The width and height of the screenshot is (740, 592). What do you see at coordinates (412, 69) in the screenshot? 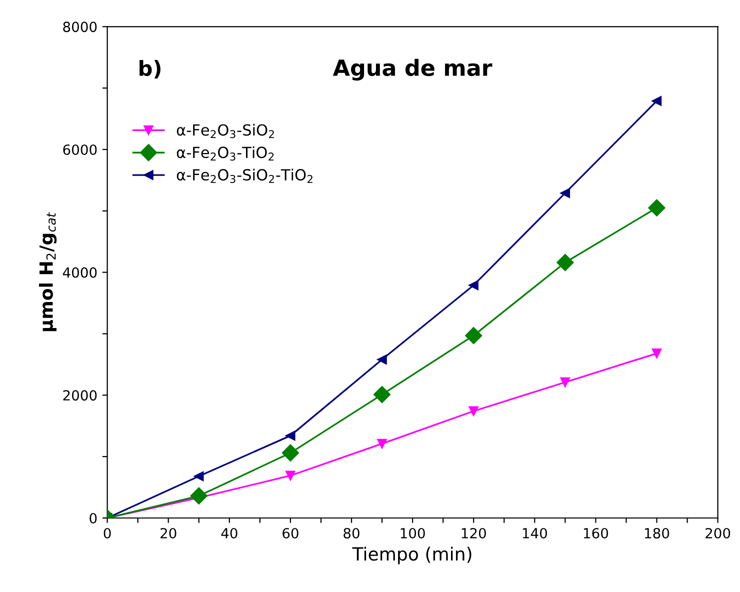
I see `text: Agua de mar` at bounding box center [412, 69].